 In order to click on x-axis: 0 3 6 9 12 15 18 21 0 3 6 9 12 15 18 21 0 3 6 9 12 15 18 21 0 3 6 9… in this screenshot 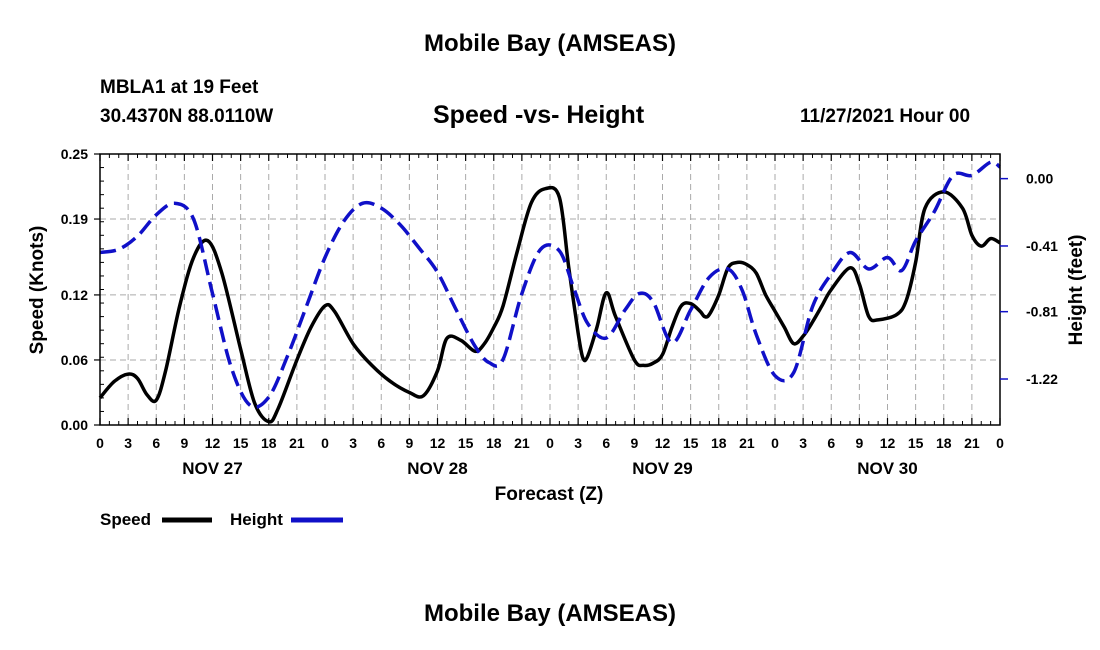, I will do `click(550, 456)`.